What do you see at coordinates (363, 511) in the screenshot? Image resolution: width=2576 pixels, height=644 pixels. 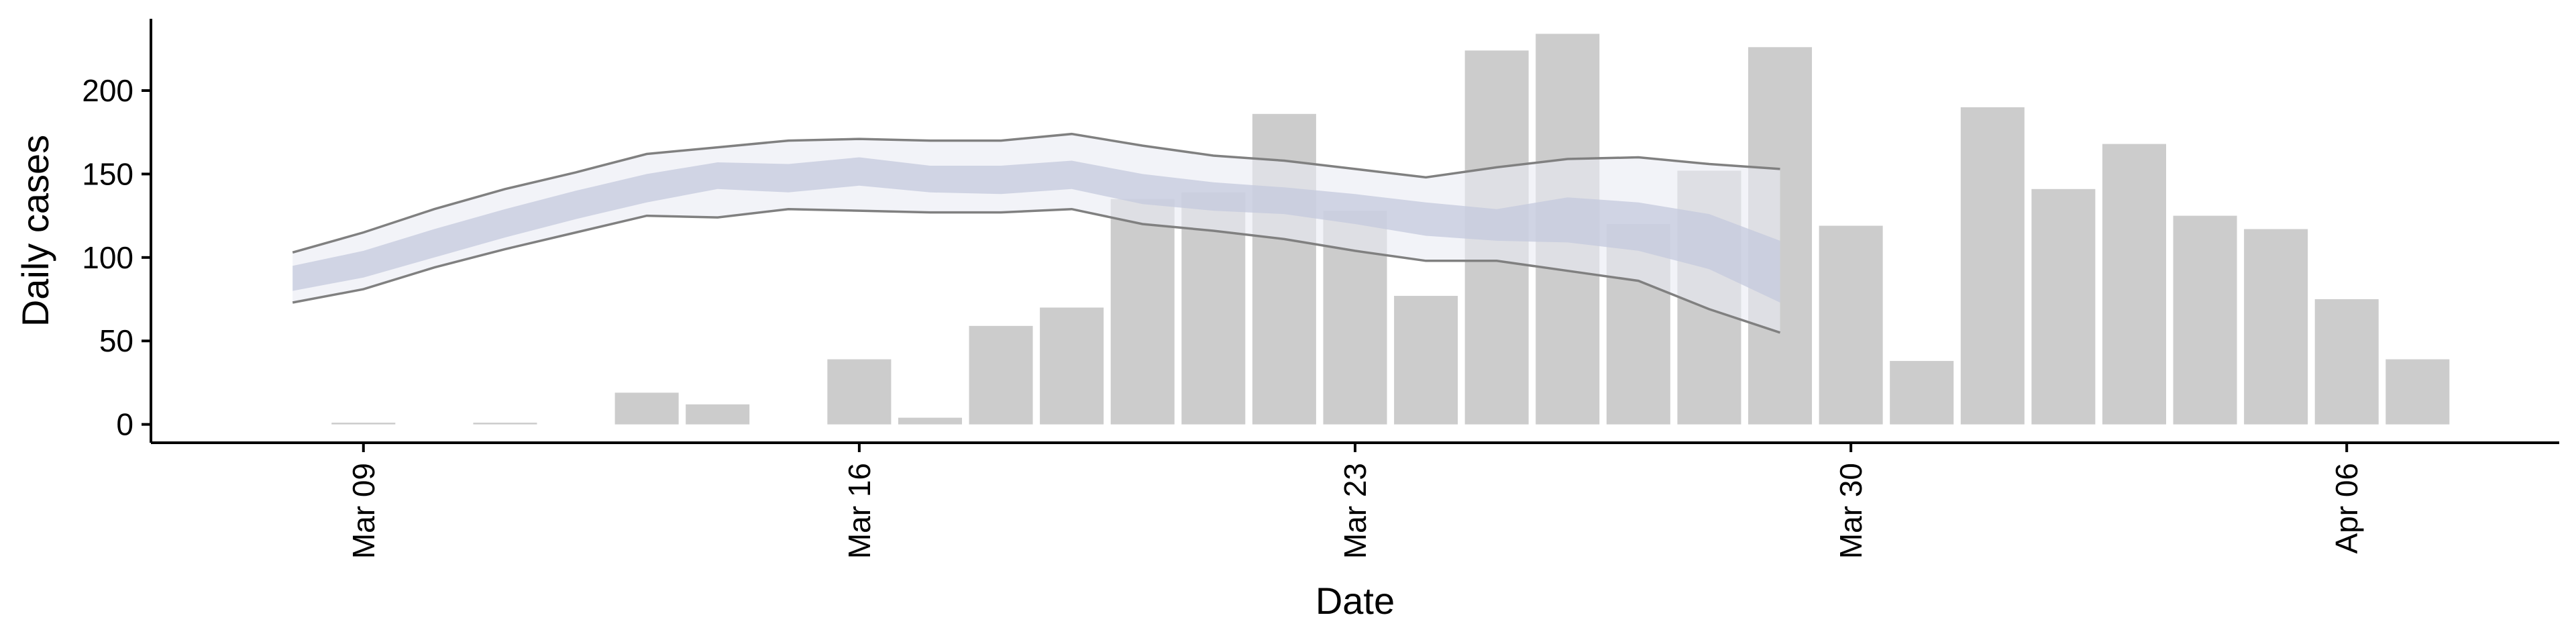 I see `x-tick-label: Mar 09` at bounding box center [363, 511].